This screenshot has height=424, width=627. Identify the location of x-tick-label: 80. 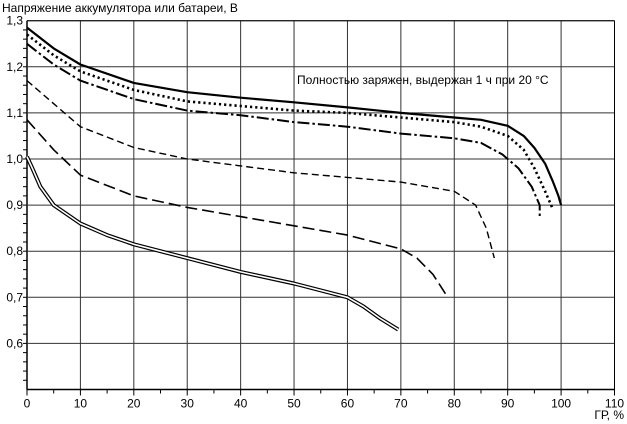
(455, 404).